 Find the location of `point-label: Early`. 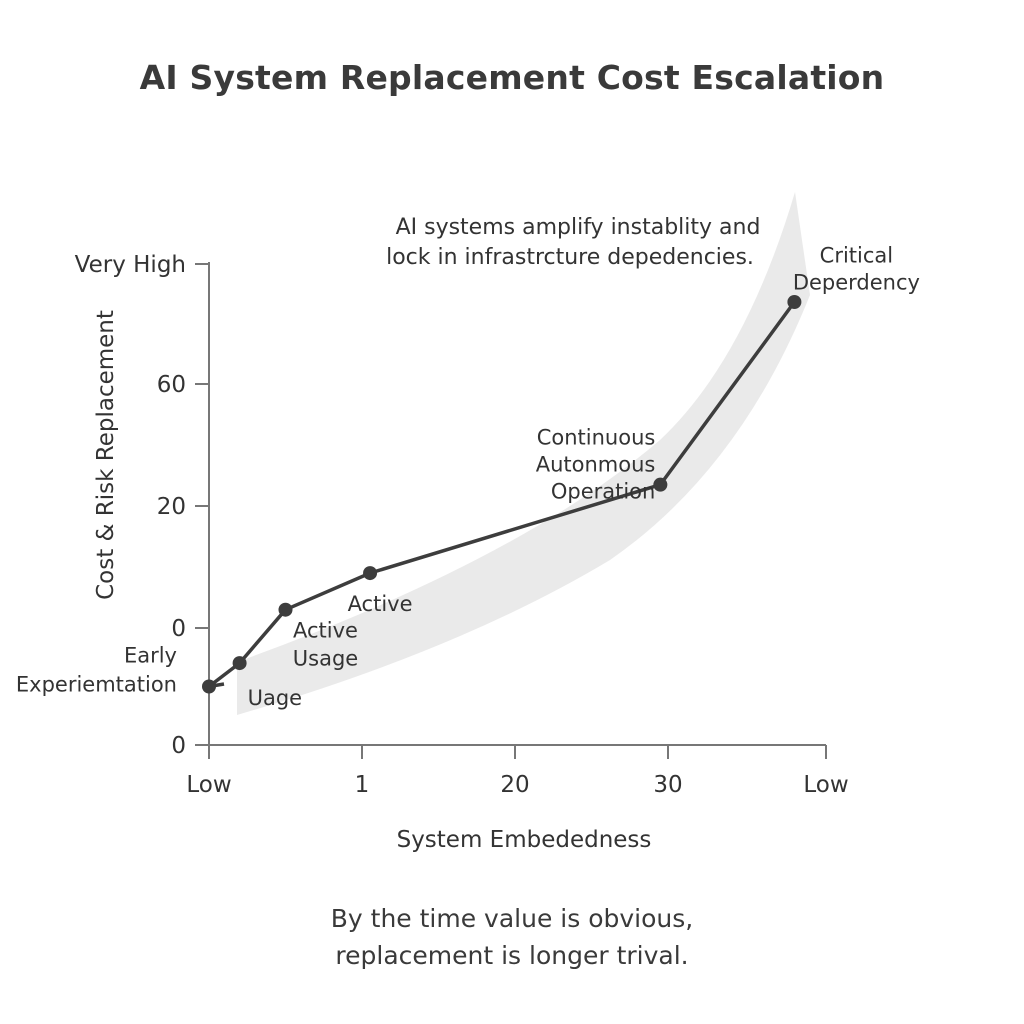

point-label: Early is located at coordinates (150, 656).